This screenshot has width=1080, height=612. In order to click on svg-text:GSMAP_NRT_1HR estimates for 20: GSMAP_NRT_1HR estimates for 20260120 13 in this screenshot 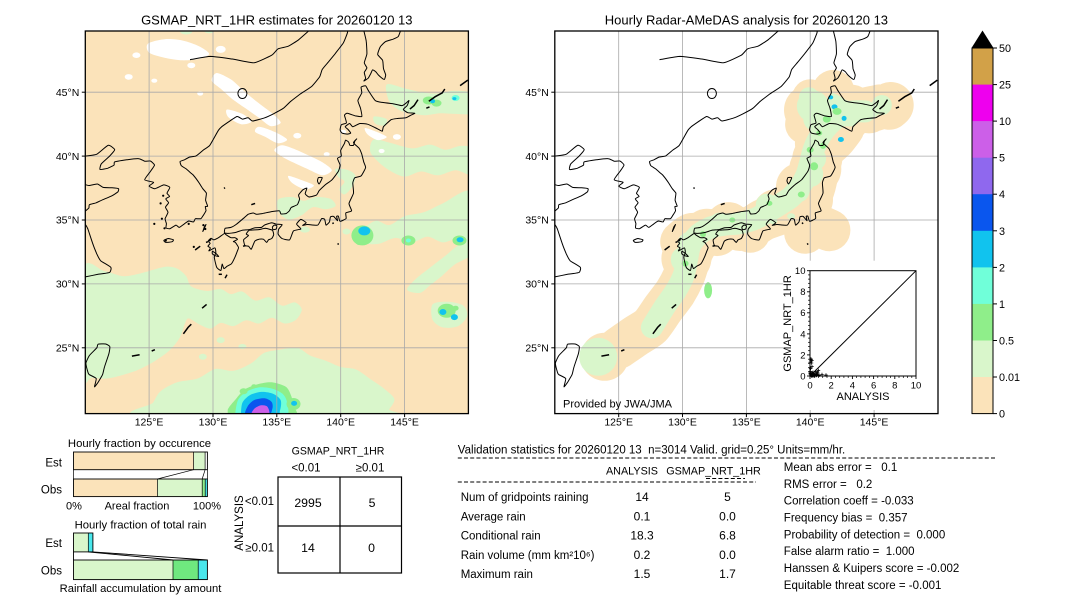, I will do `click(276, 20)`.